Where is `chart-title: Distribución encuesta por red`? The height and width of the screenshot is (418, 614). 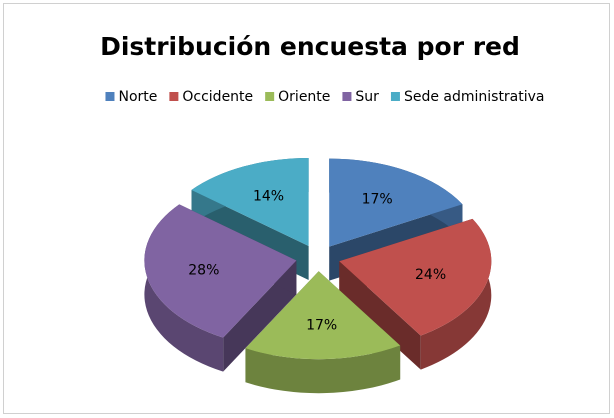 chart-title: Distribución encuesta por red is located at coordinates (310, 46).